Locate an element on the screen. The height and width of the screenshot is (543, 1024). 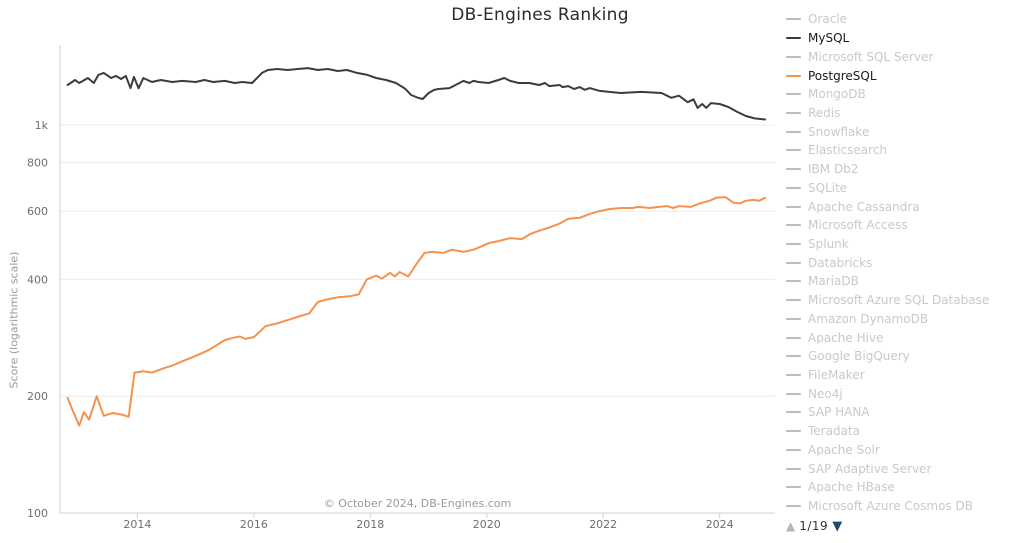
x-tick-label: 2024 is located at coordinates (720, 524).